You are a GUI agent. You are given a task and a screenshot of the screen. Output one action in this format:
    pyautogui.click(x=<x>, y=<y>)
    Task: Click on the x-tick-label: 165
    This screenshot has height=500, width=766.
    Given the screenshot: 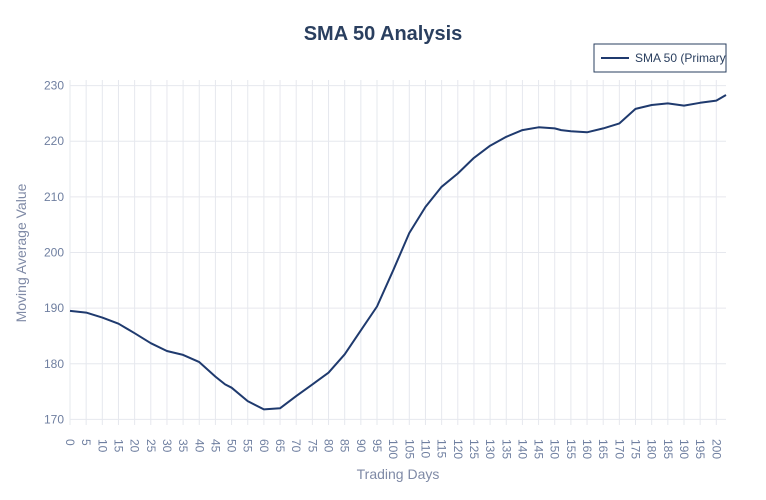 What is the action you would take?
    pyautogui.click(x=603, y=449)
    